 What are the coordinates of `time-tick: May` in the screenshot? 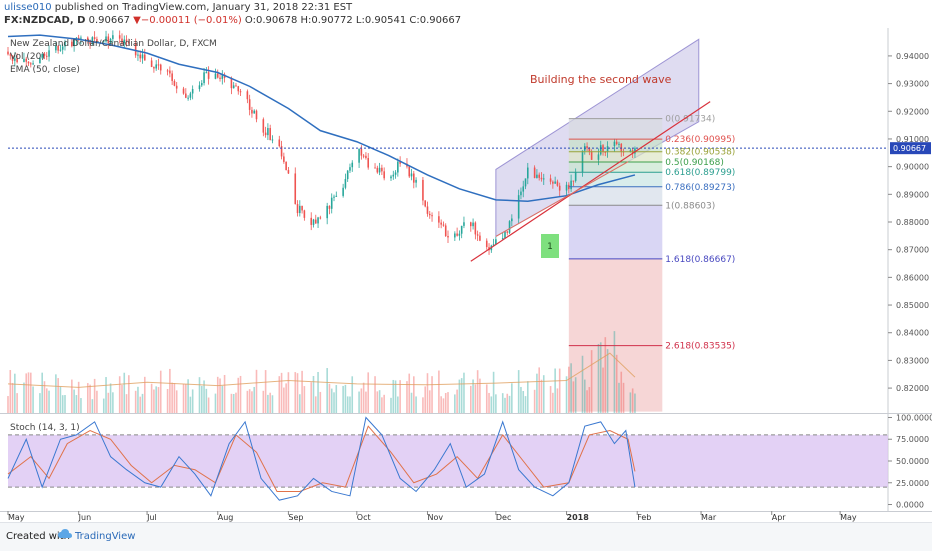 It's located at (848, 517).